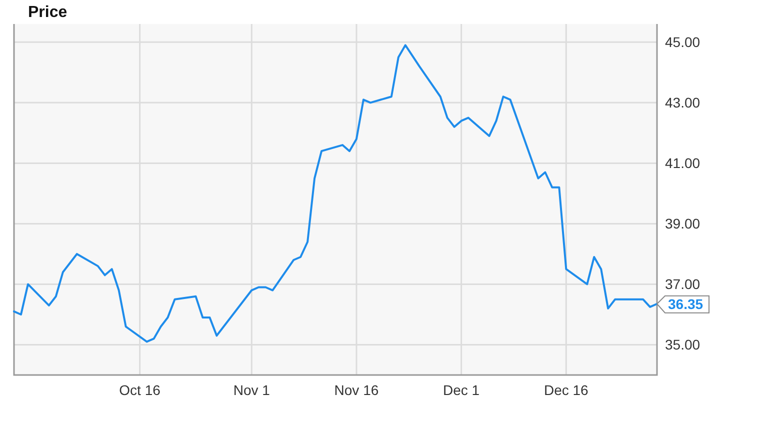 Image resolution: width=764 pixels, height=432 pixels. I want to click on x-tick-label: Oct 16, so click(140, 390).